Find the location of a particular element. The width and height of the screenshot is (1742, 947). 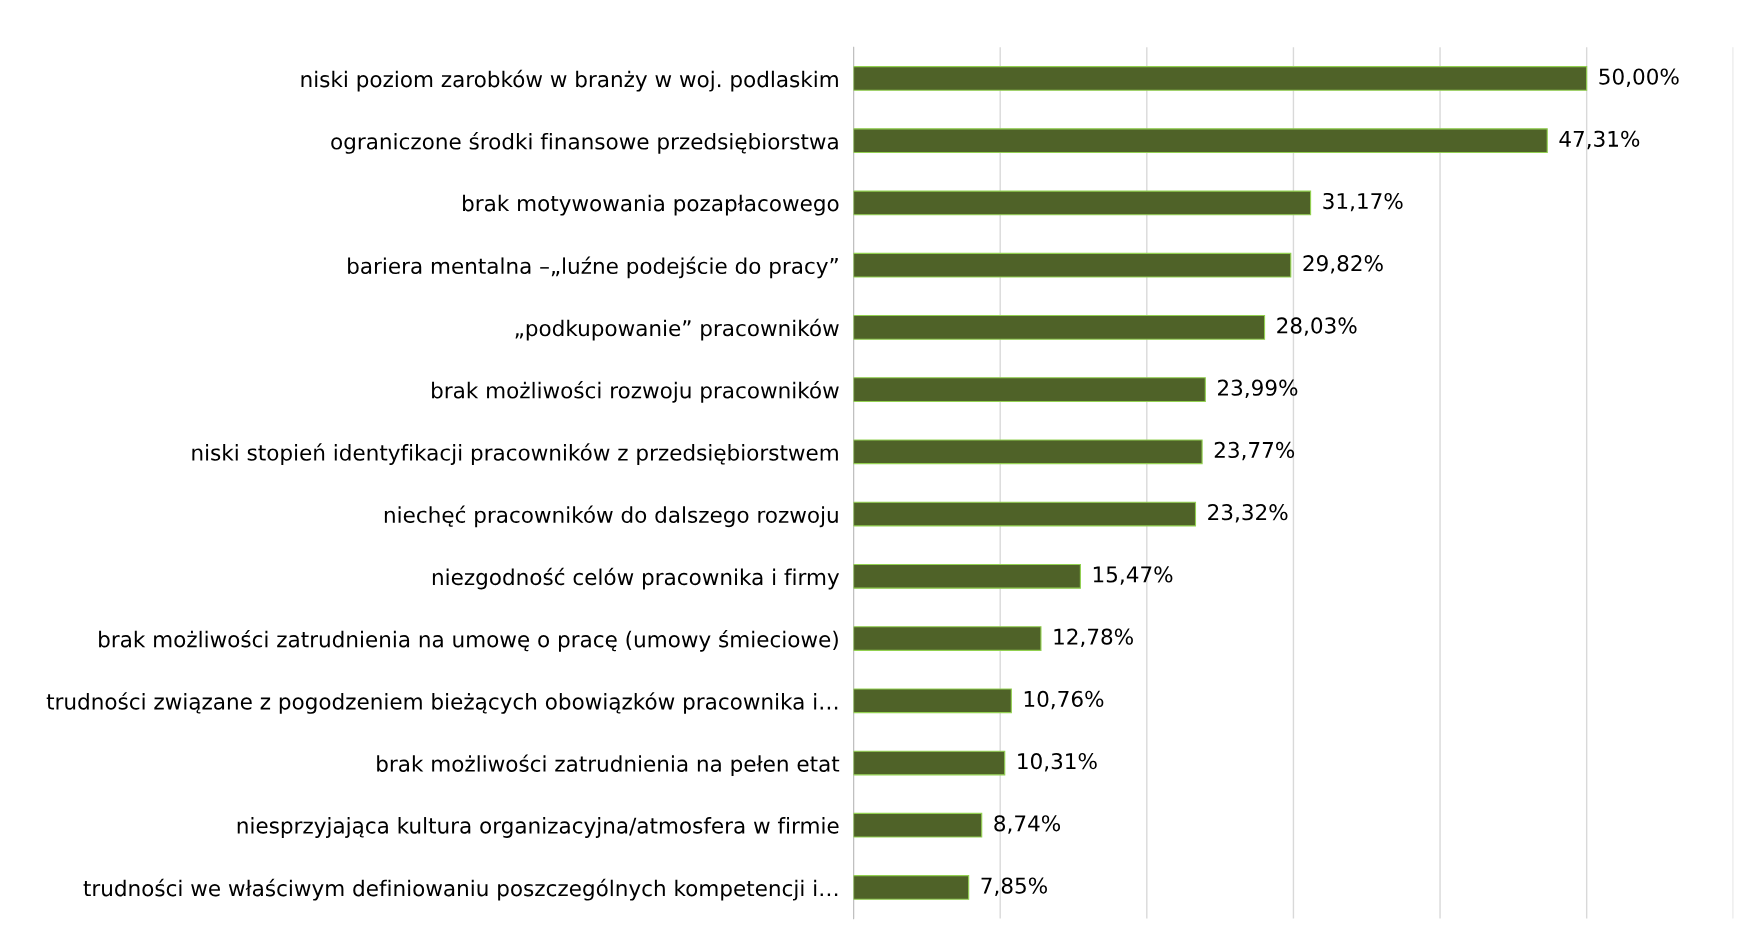

data-label: 7,85% is located at coordinates (1014, 886).